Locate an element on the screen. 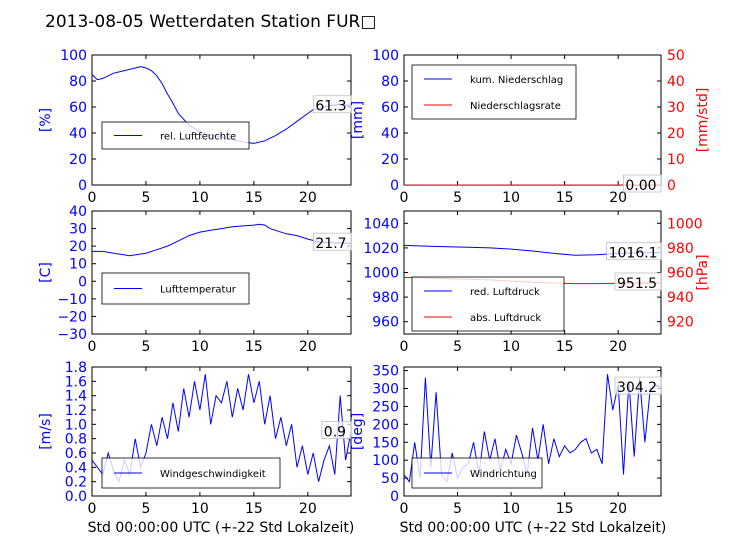 The image size is (736, 552). y-tick-label-right: 1000 is located at coordinates (685, 224).